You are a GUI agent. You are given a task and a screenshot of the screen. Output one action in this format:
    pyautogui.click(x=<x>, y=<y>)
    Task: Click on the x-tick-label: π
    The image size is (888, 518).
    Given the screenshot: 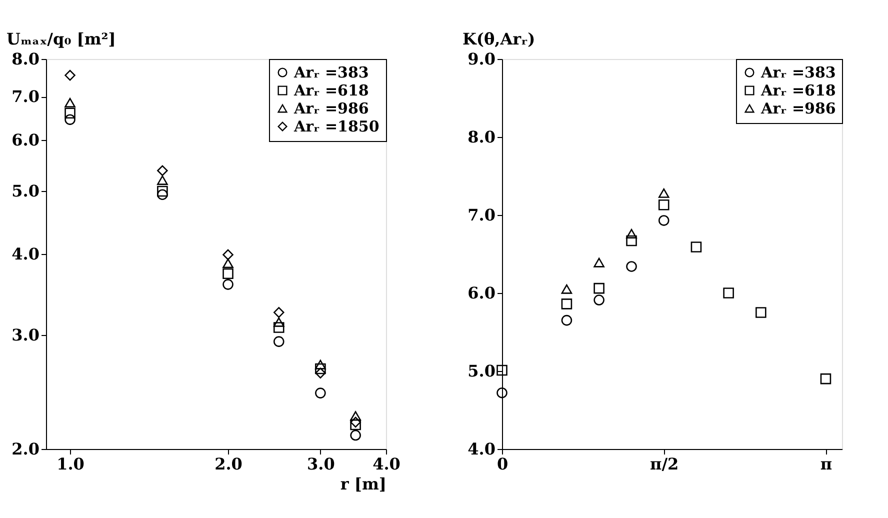 What is the action you would take?
    pyautogui.click(x=826, y=464)
    